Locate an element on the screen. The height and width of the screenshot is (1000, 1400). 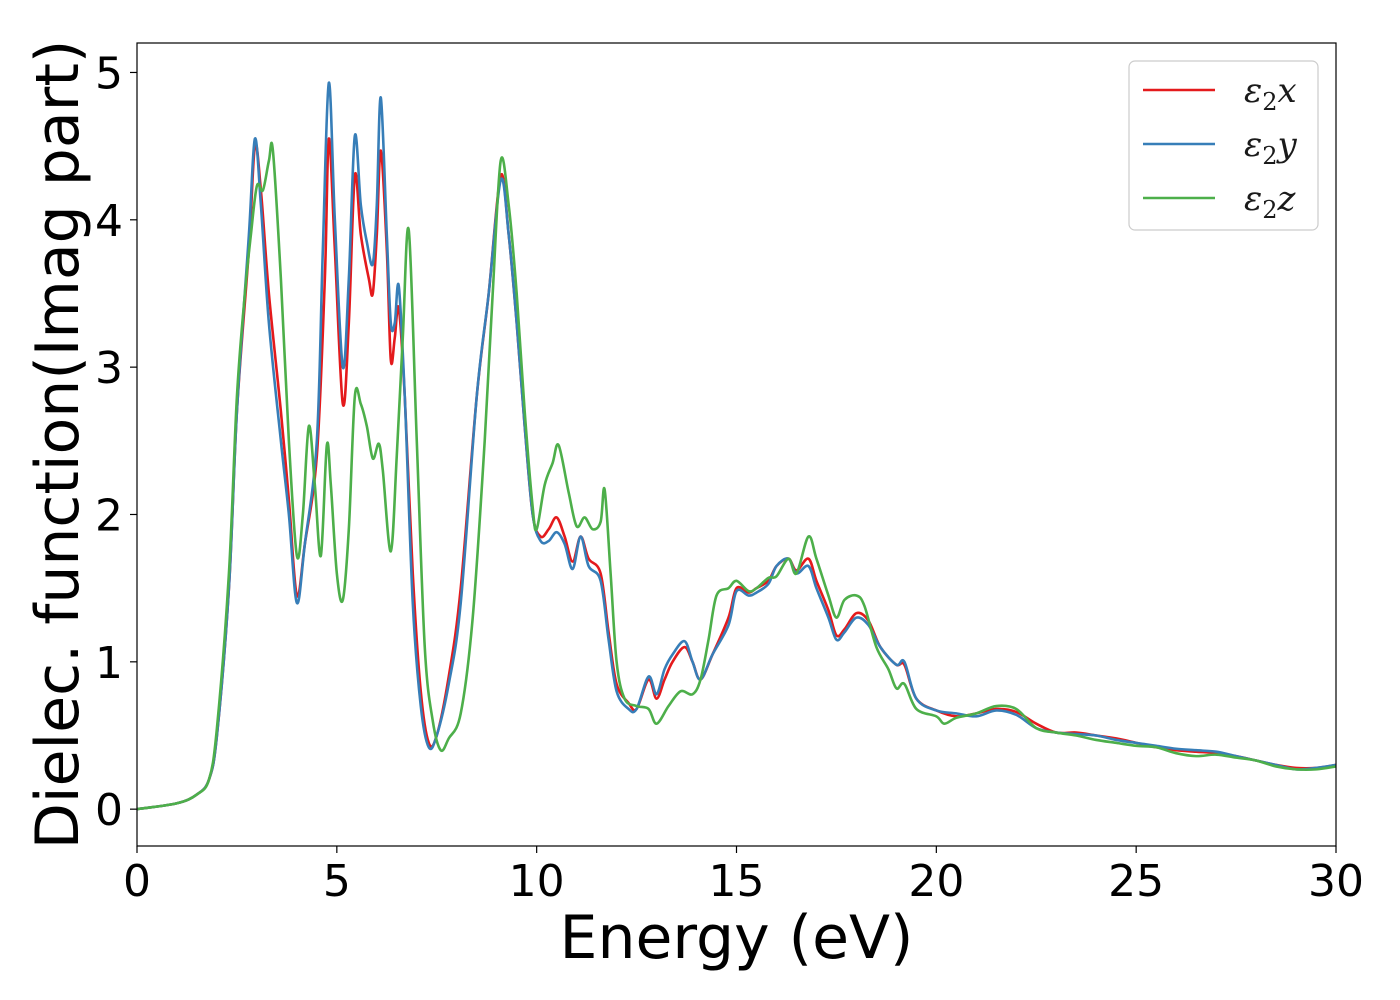
y-tick-label: 2 is located at coordinates (109, 515).